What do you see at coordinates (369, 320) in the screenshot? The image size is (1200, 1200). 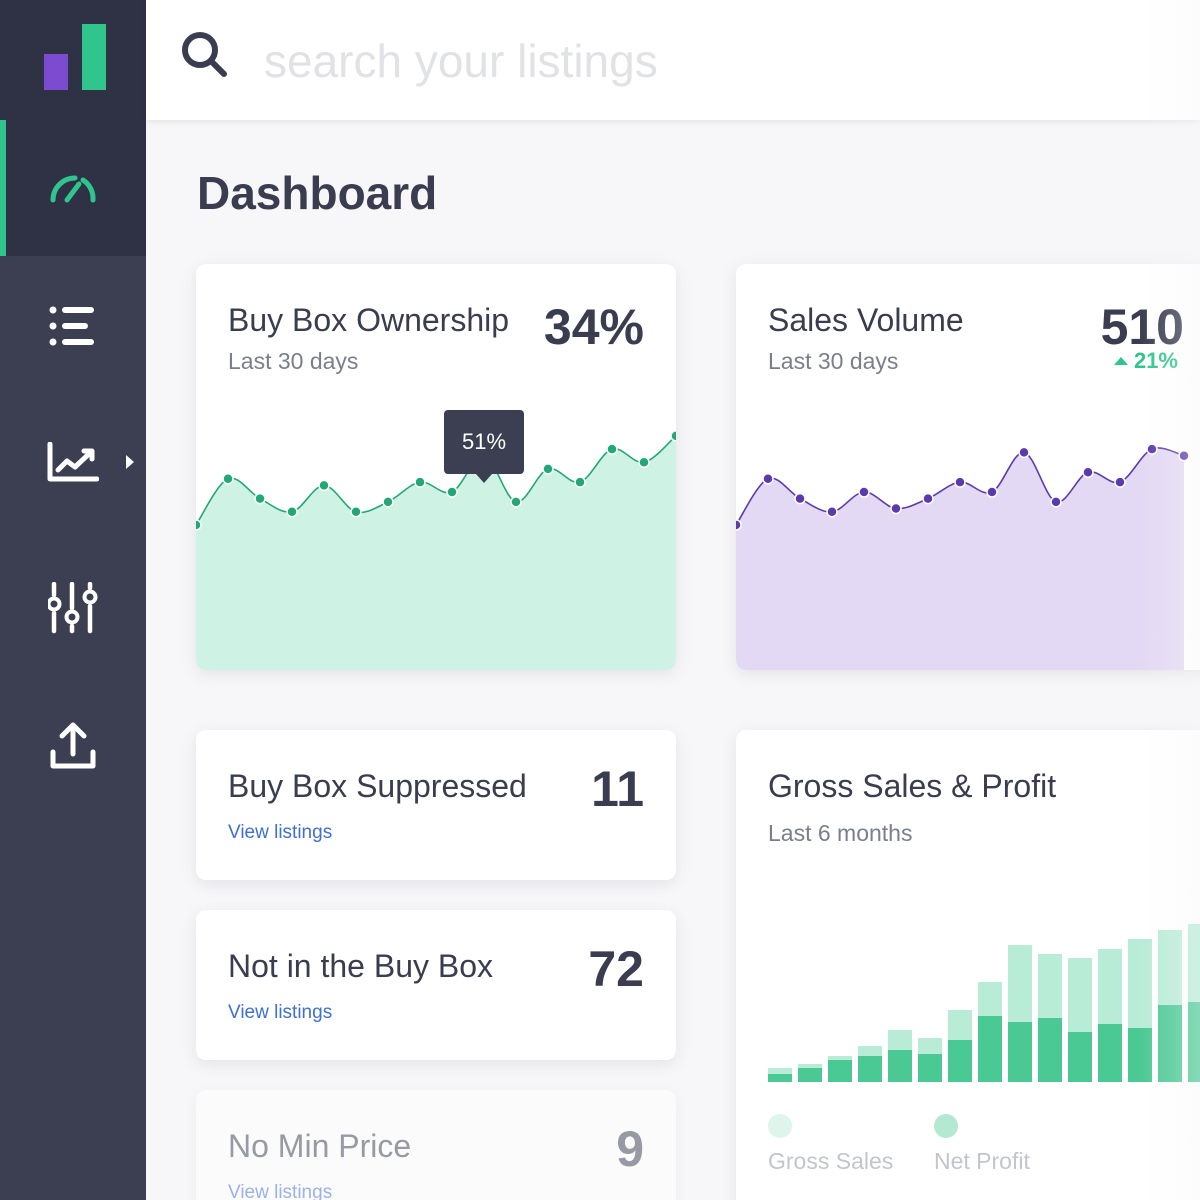 I see `card-title: Buy Box Ownership` at bounding box center [369, 320].